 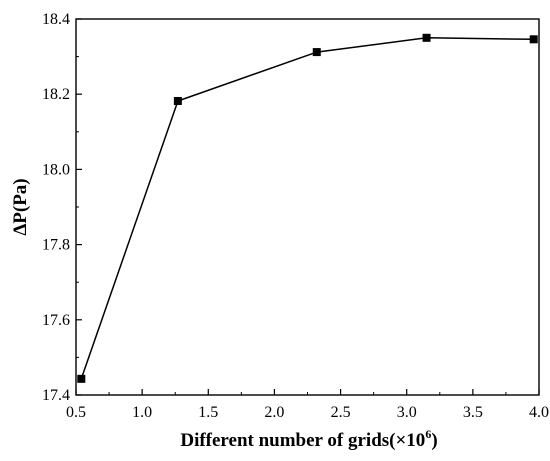 What do you see at coordinates (539, 412) in the screenshot?
I see `x-tick-label: 4.0` at bounding box center [539, 412].